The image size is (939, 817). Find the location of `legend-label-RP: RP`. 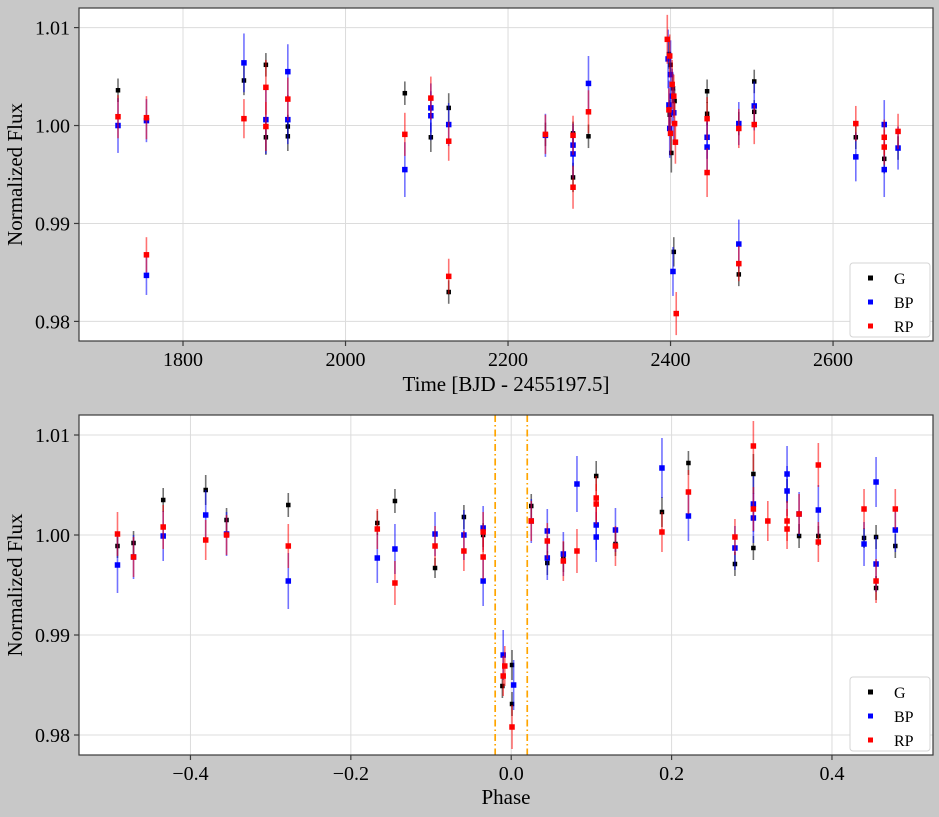

legend-label-RP: RP is located at coordinates (904, 741).